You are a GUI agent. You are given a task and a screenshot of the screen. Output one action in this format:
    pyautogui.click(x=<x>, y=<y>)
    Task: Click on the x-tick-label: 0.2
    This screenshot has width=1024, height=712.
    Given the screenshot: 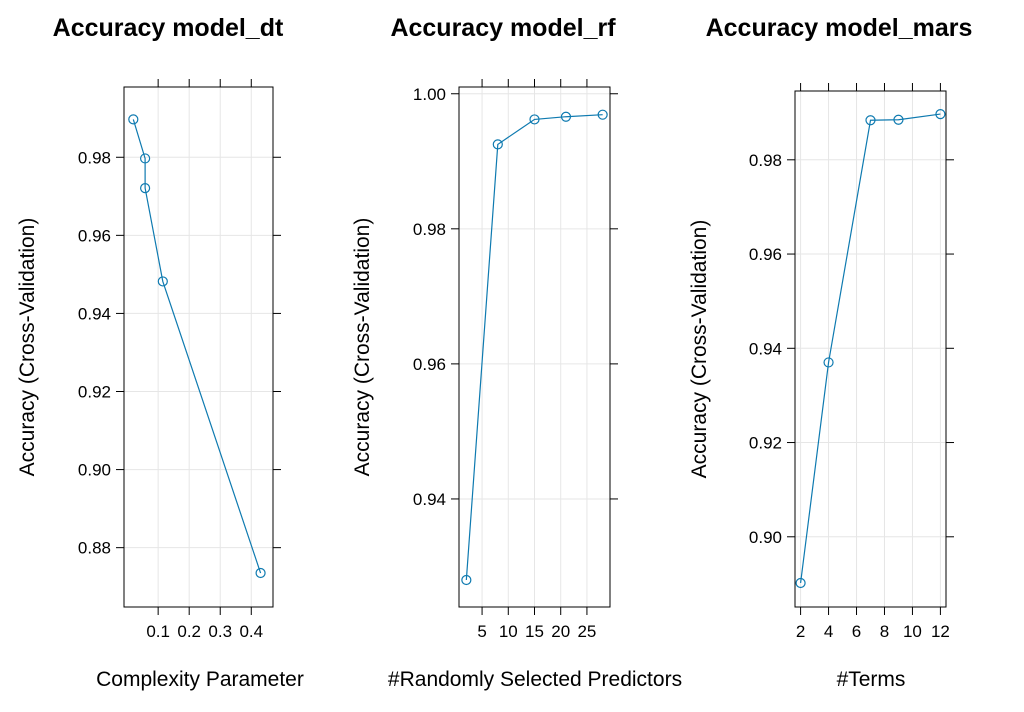 What is the action you would take?
    pyautogui.click(x=189, y=631)
    